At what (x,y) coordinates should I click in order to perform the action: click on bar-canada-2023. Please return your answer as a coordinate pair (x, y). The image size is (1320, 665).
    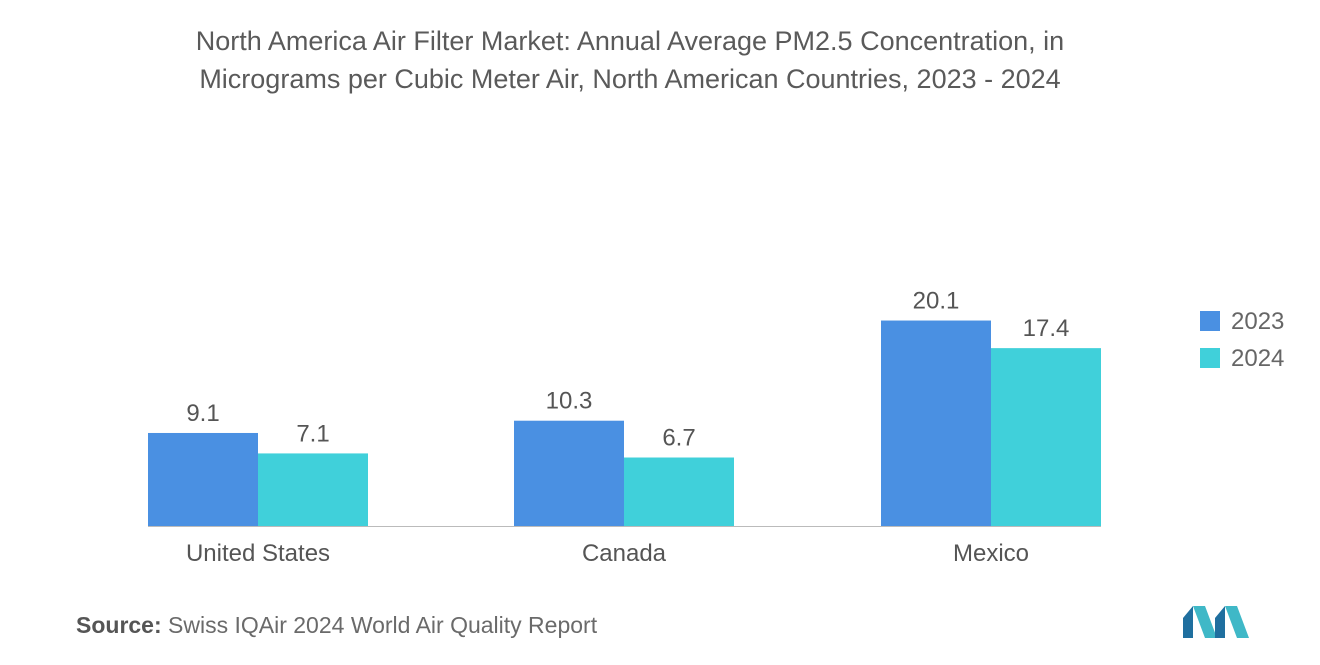
    Looking at the image, I should click on (569, 473).